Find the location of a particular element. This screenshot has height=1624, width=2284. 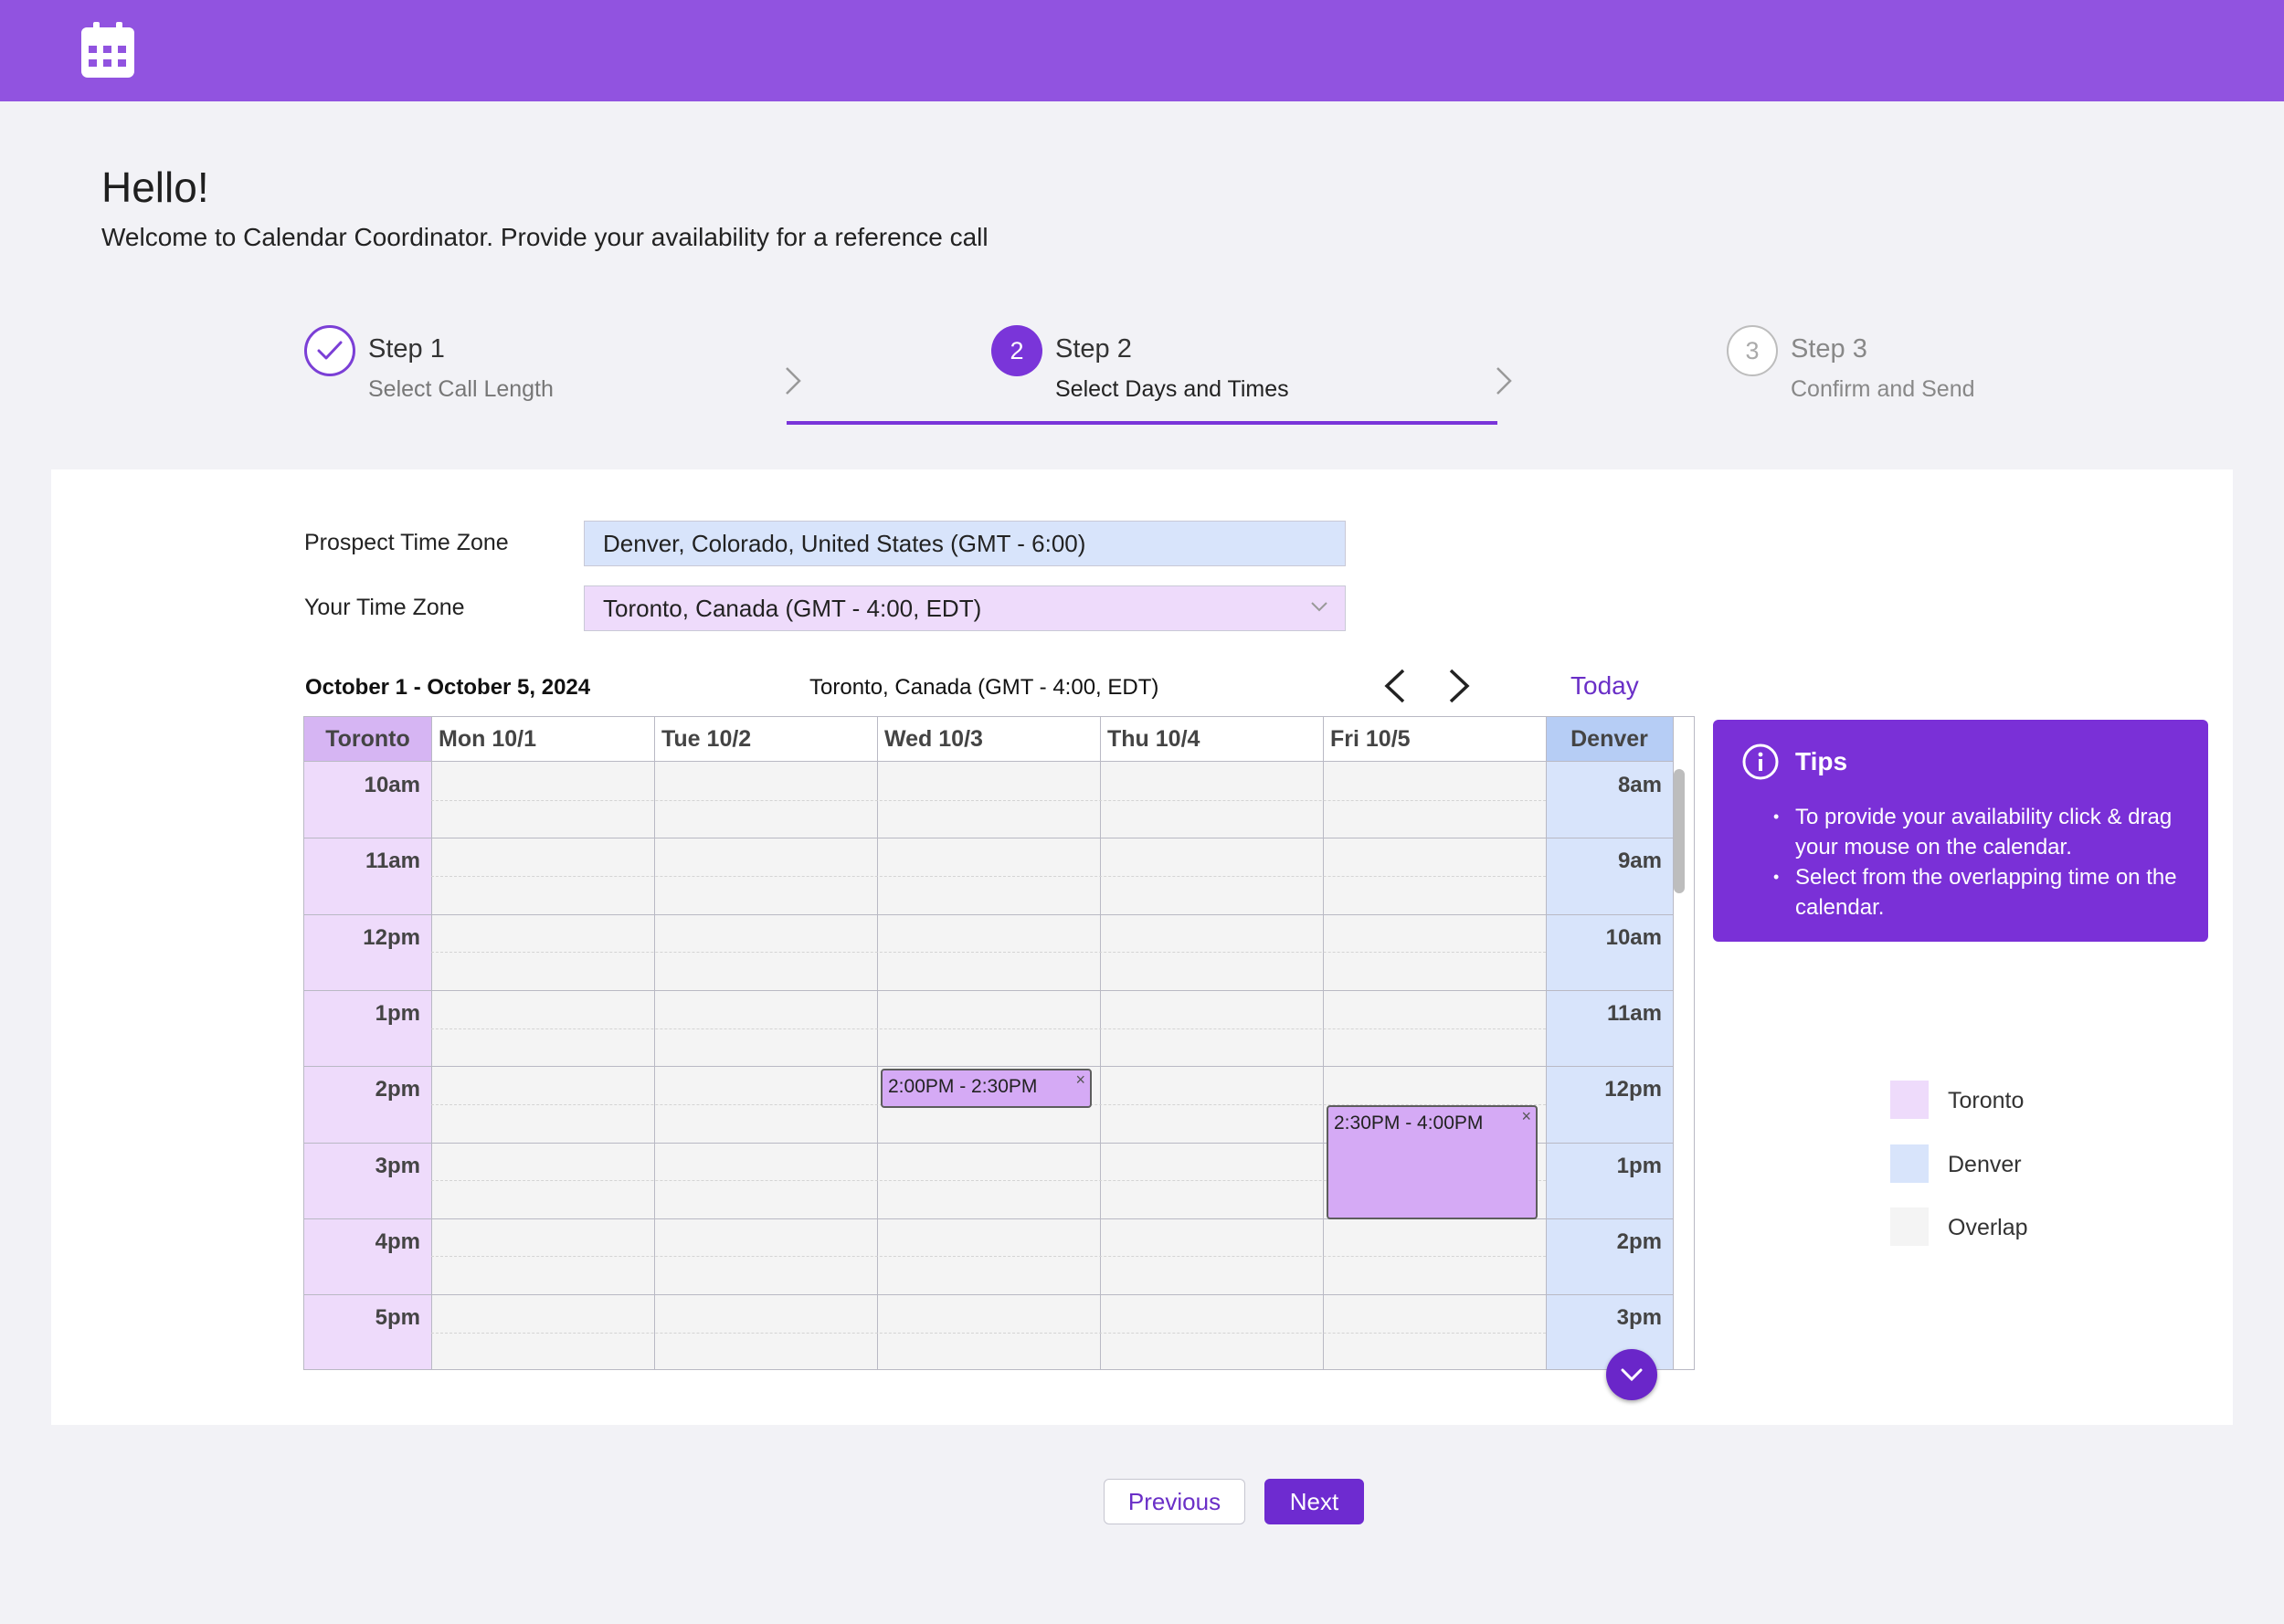

toronto-hour-label: 3pm is located at coordinates (397, 1166).